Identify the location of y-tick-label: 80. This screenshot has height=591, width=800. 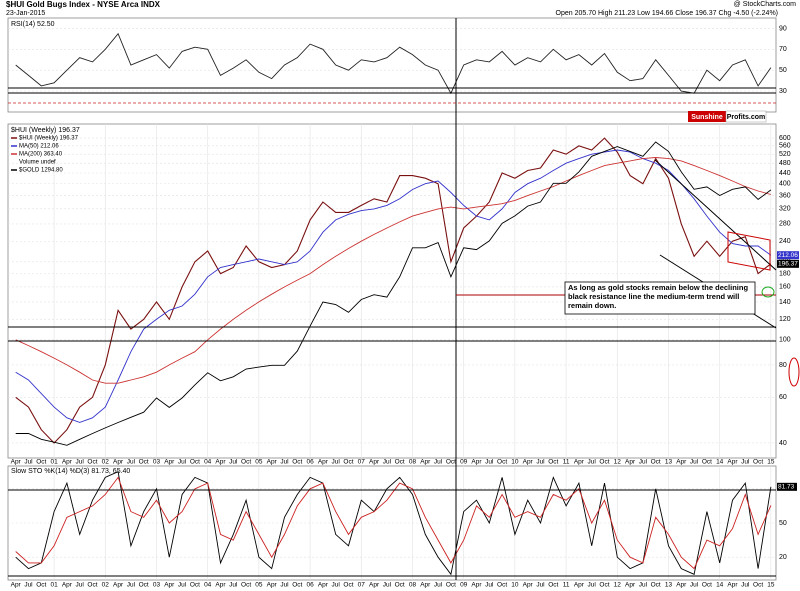
(783, 365).